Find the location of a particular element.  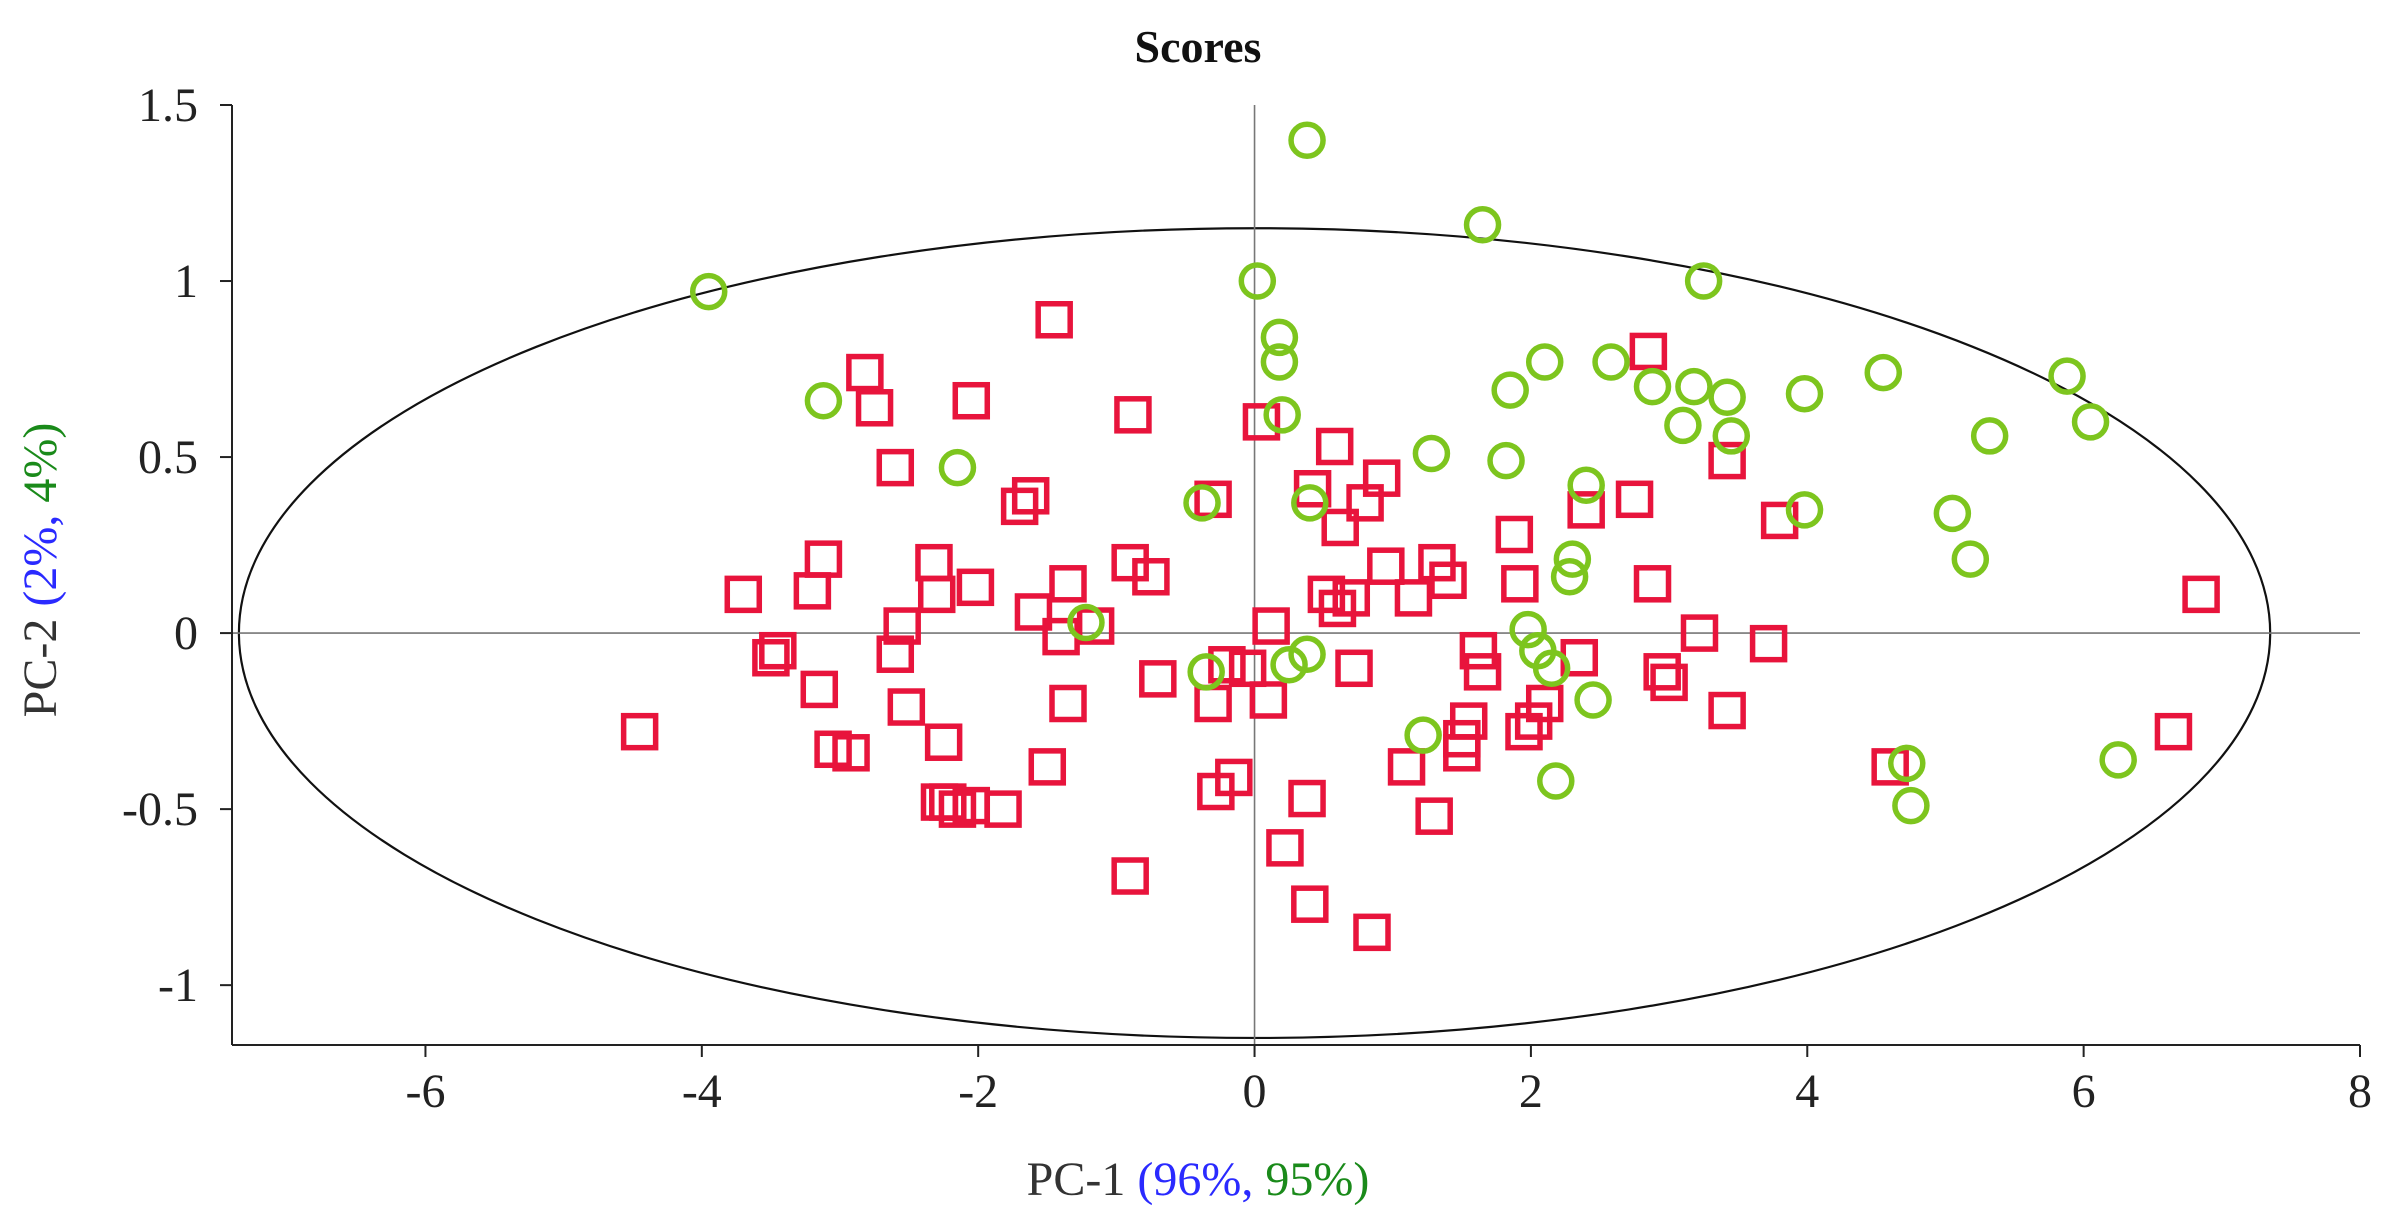

y-tick-label: -0.5 is located at coordinates (160, 809).